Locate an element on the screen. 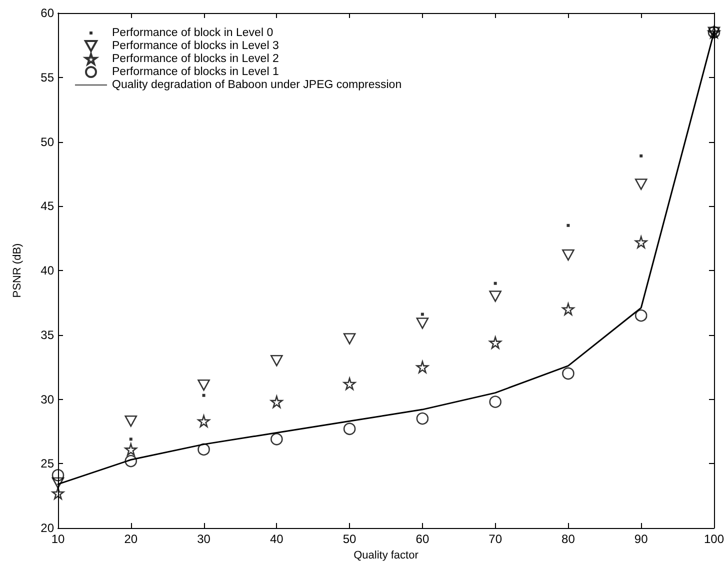 This screenshot has width=727, height=572. y-tick-label: 50 is located at coordinates (47, 141).